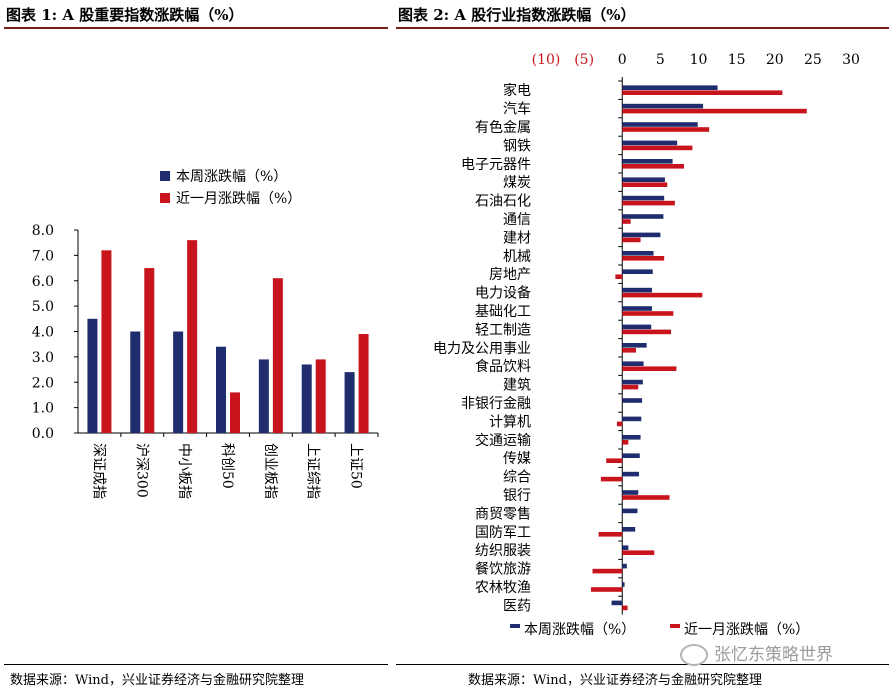  Describe the element at coordinates (775, 60) in the screenshot. I see `x-tick-label: 20` at that location.